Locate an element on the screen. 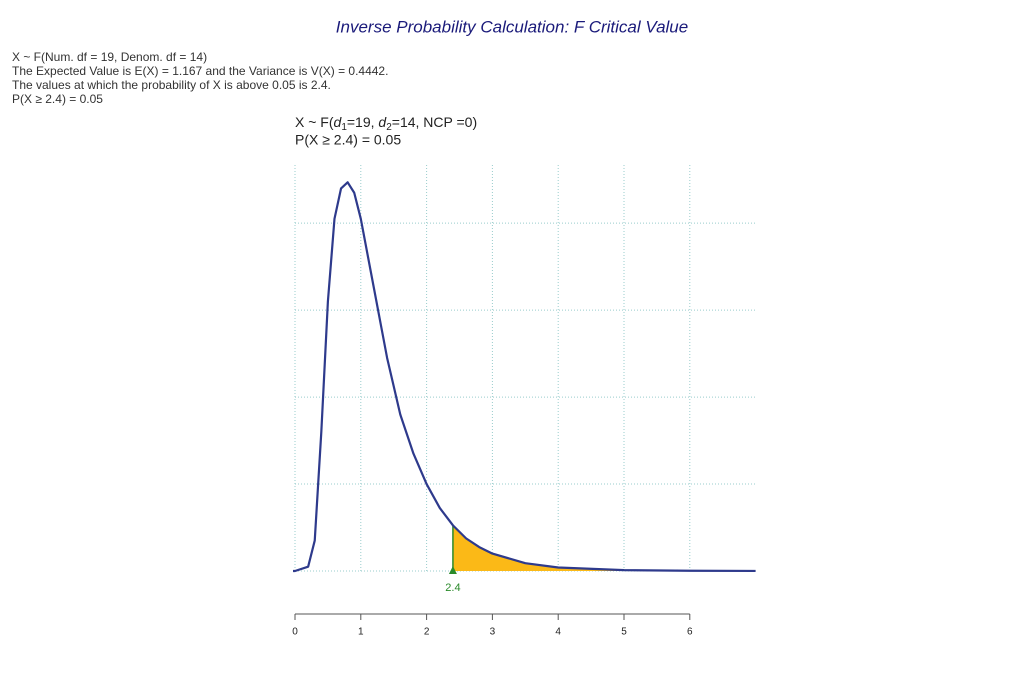  formula: X ~ F(d1=19, d2=14, NCP =0) is located at coordinates (386, 123).